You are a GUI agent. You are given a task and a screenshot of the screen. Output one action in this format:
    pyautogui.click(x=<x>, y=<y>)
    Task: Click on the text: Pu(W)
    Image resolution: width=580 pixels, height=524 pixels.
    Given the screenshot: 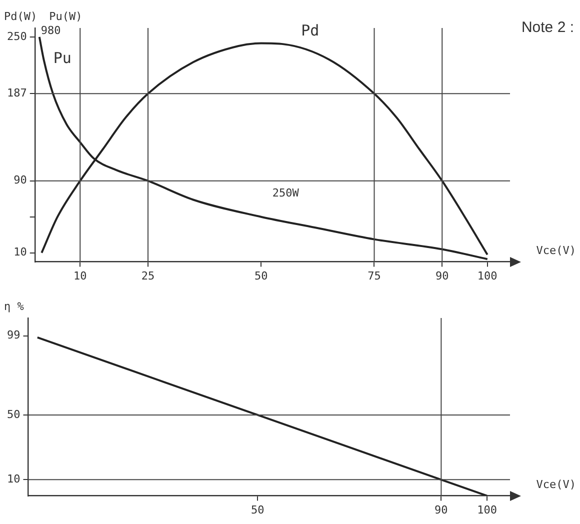 What is the action you would take?
    pyautogui.click(x=65, y=16)
    